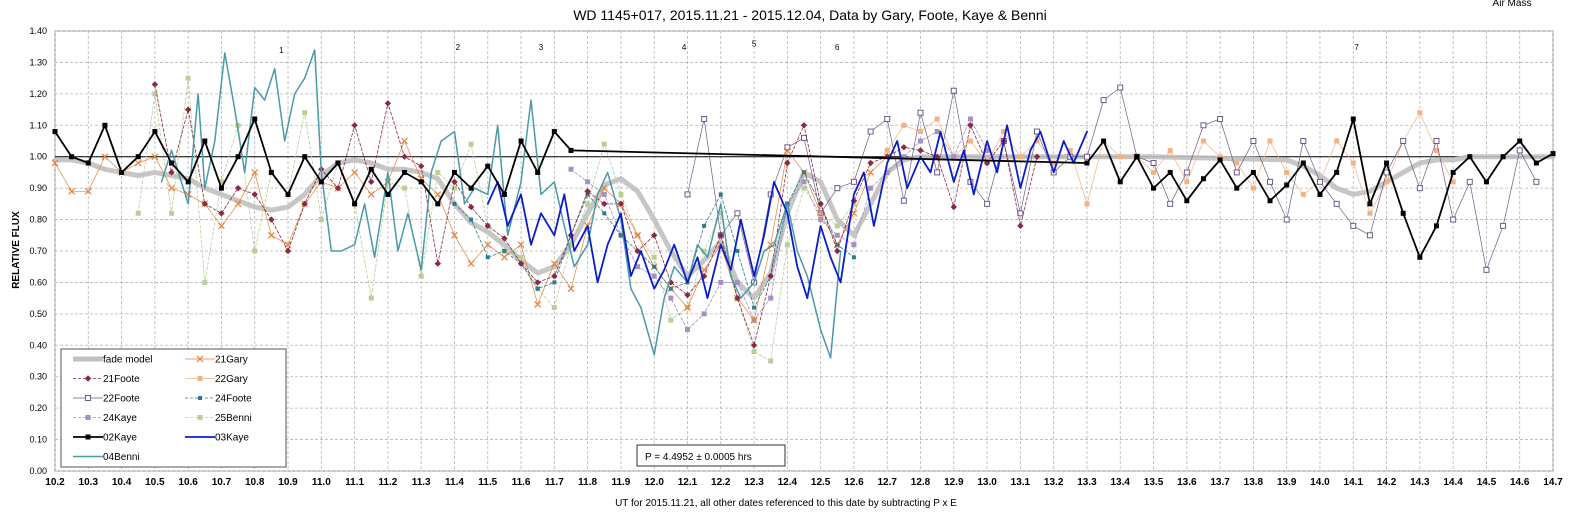 The image size is (1572, 514). I want to click on series-line-24kaye, so click(779, 224).